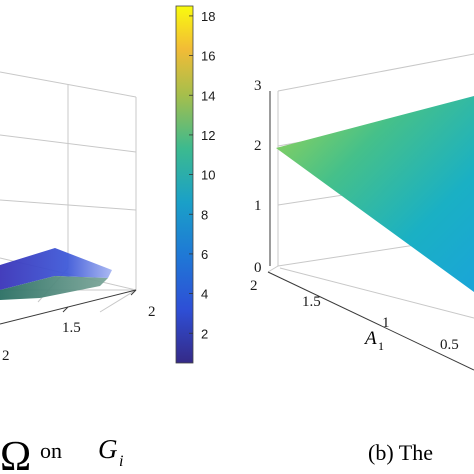 Image resolution: width=474 pixels, height=474 pixels. I want to click on a-x-tick-1: 2, so click(152, 312).